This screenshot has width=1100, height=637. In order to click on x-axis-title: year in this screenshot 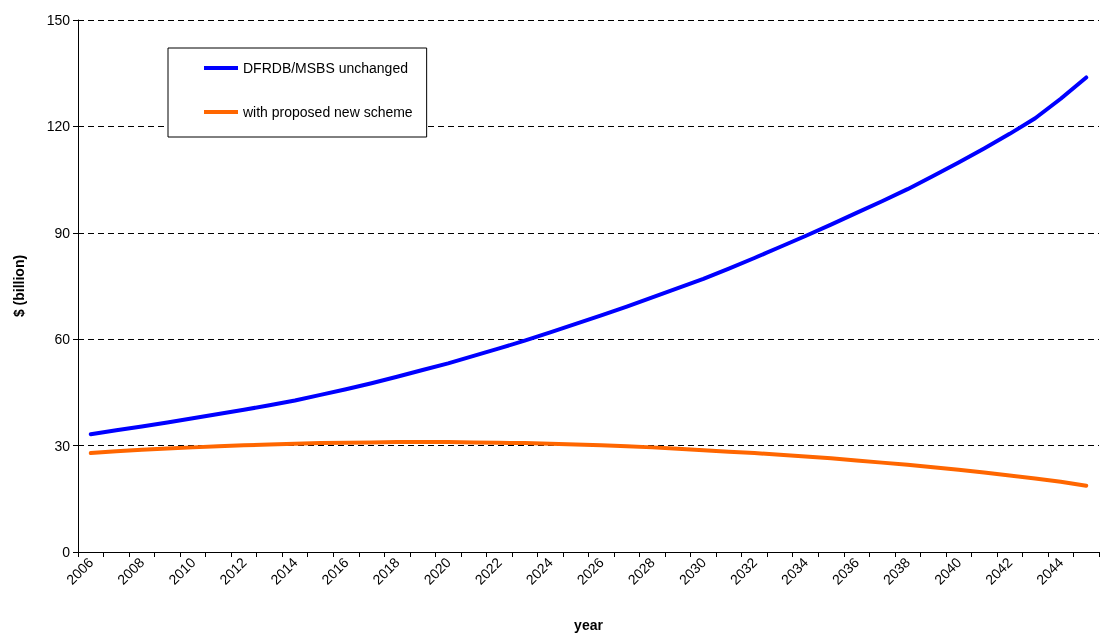, I will do `click(589, 625)`.